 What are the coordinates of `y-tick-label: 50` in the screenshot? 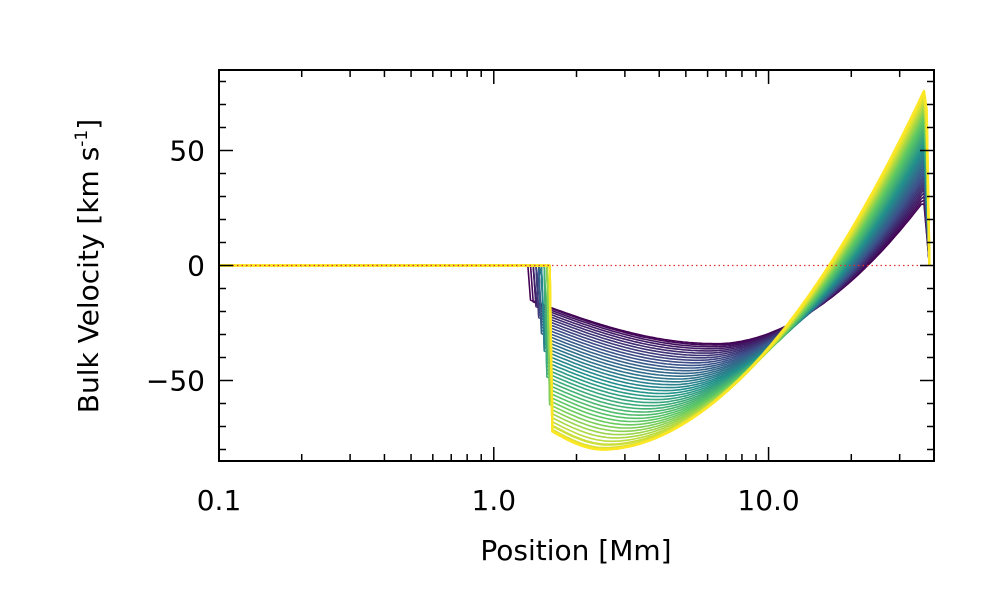 It's located at (187, 151).